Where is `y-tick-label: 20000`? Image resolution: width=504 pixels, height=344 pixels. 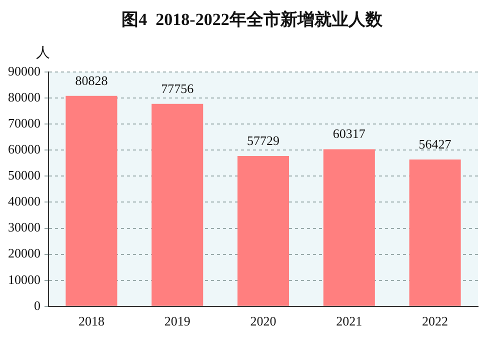 y-tick-label: 20000 is located at coordinates (24, 253).